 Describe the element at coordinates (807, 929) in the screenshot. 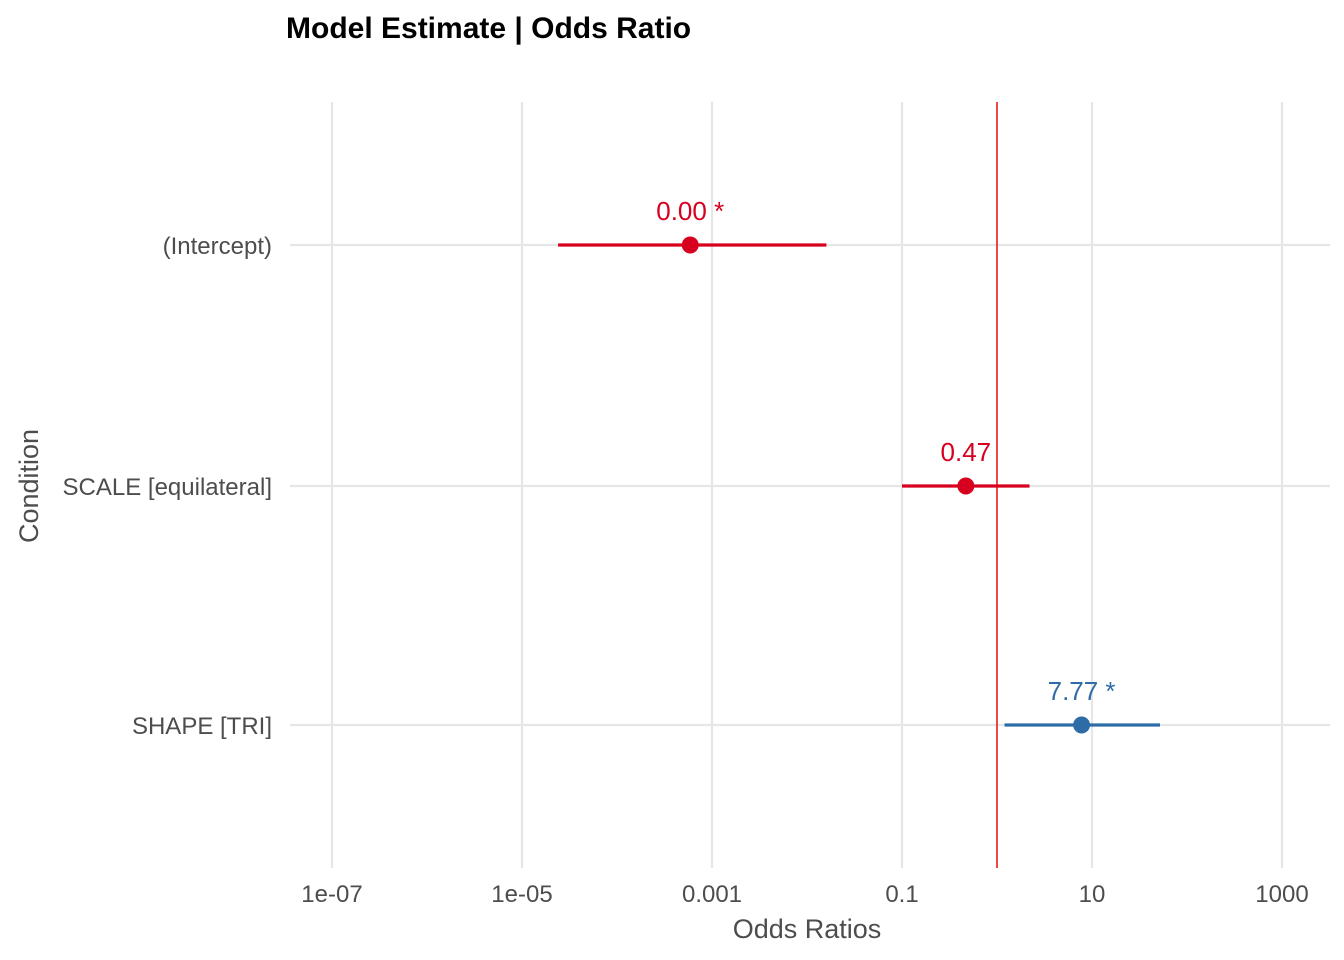

I see `x-axis-title: Odds Ratios` at that location.